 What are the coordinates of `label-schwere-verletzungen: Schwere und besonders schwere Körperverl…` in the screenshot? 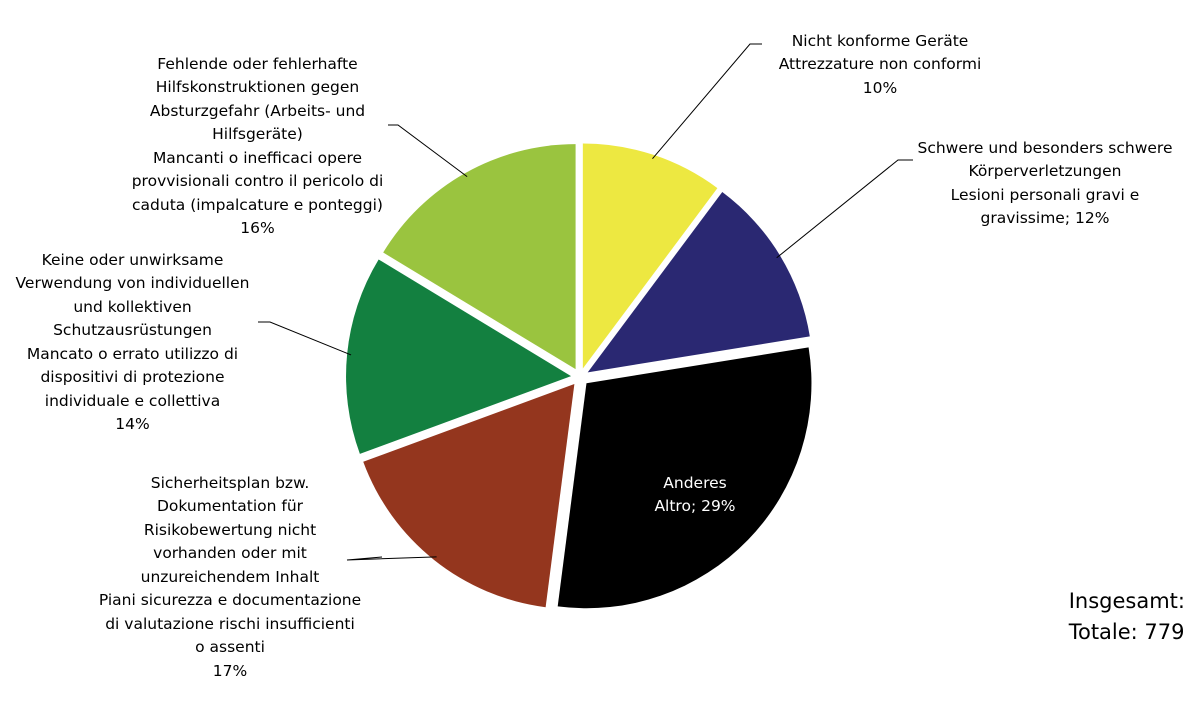 It's located at (1045, 183).